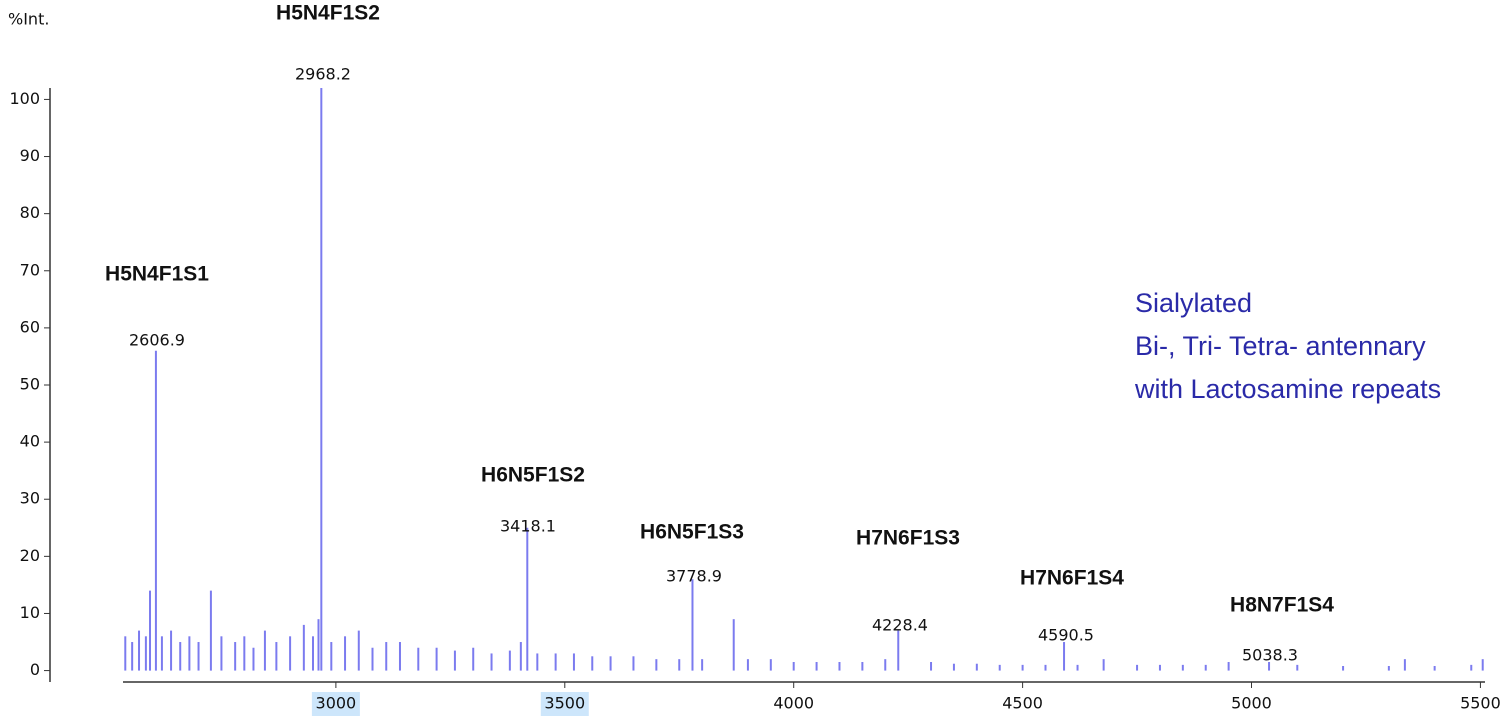 The image size is (1510, 720). What do you see at coordinates (793, 703) in the screenshot?
I see `x-tick-label: 4000` at bounding box center [793, 703].